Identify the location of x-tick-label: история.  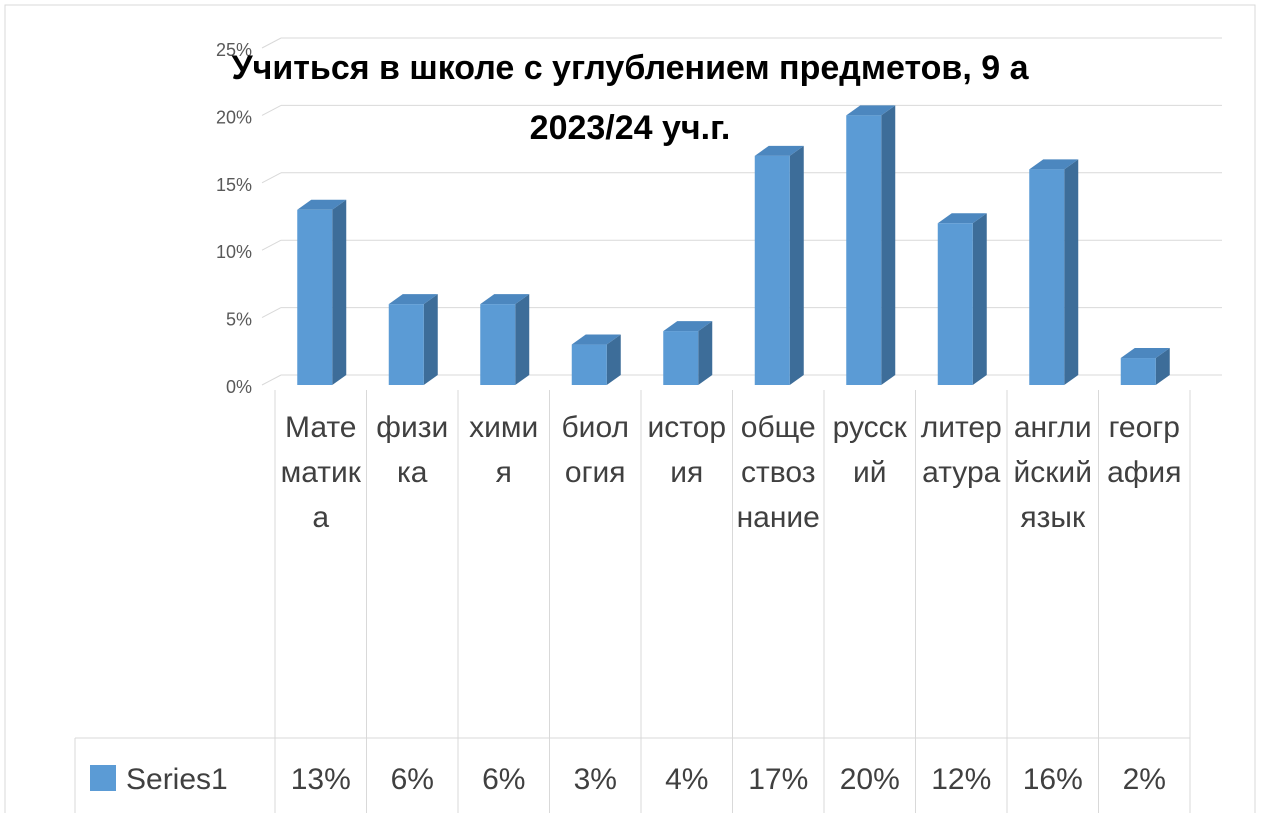
(687, 450).